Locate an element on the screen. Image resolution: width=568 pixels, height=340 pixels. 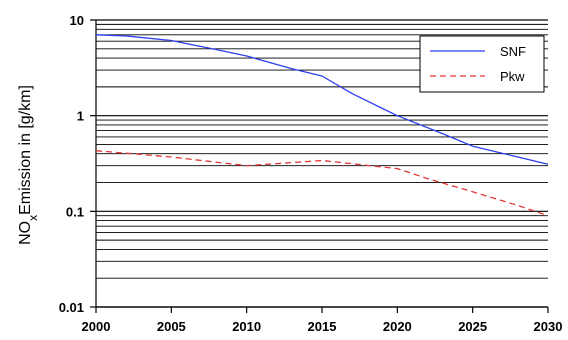
x-tick-label: 2030 is located at coordinates (548, 326).